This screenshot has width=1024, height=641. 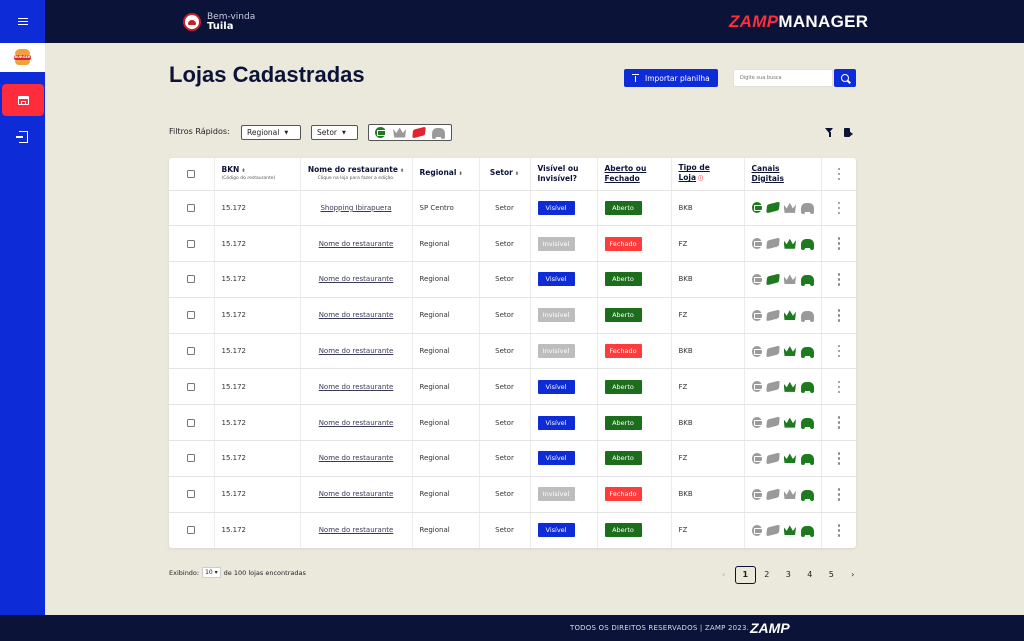 What do you see at coordinates (845, 78) in the screenshot?
I see `search-button` at bounding box center [845, 78].